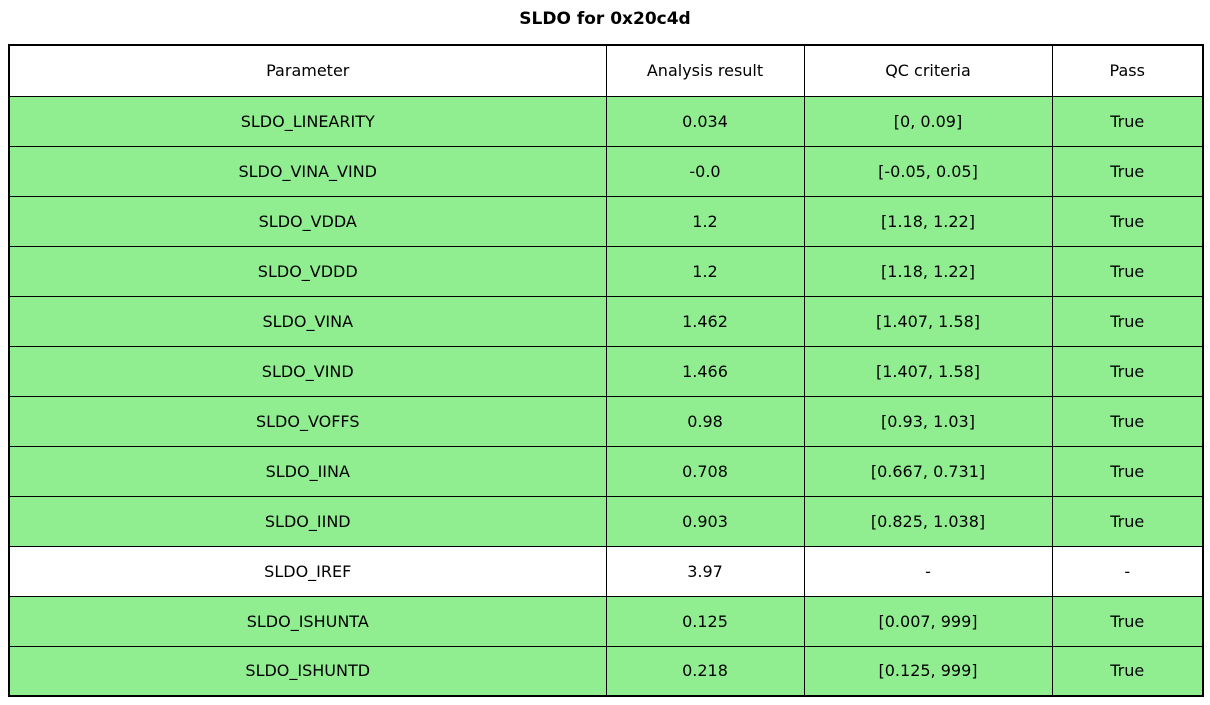  I want to click on col-header-parameter: Parameter, so click(307, 70).